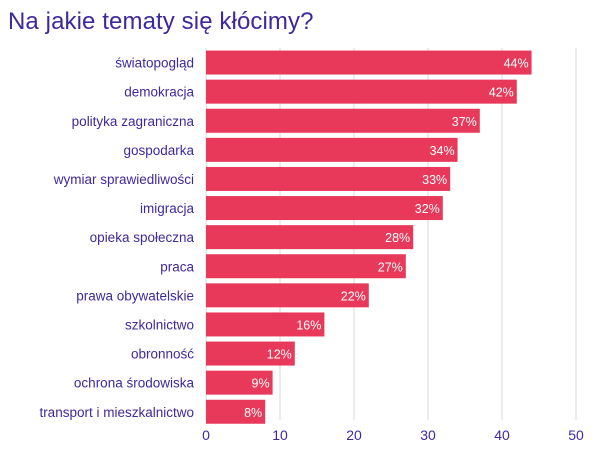 The height and width of the screenshot is (454, 600). I want to click on category-label: opieka społeczna, so click(142, 237).